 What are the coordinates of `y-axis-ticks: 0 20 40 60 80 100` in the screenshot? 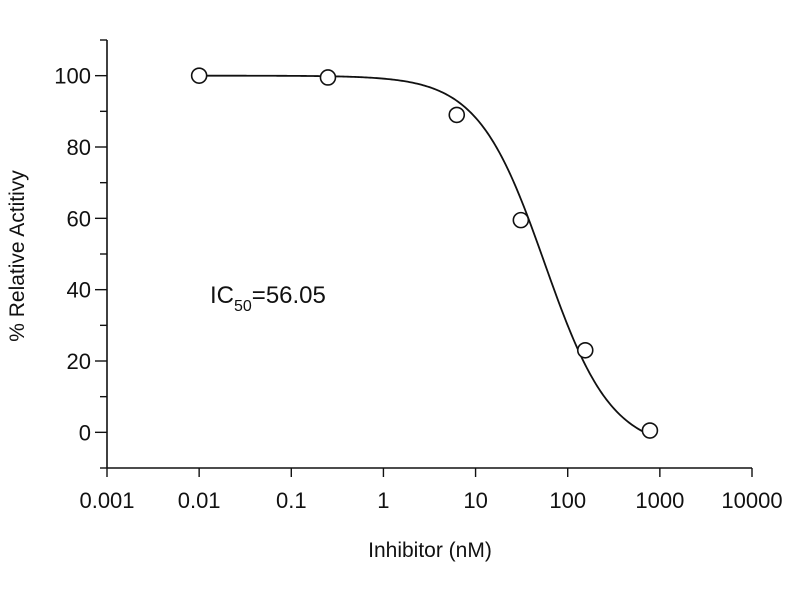 It's located at (80, 254).